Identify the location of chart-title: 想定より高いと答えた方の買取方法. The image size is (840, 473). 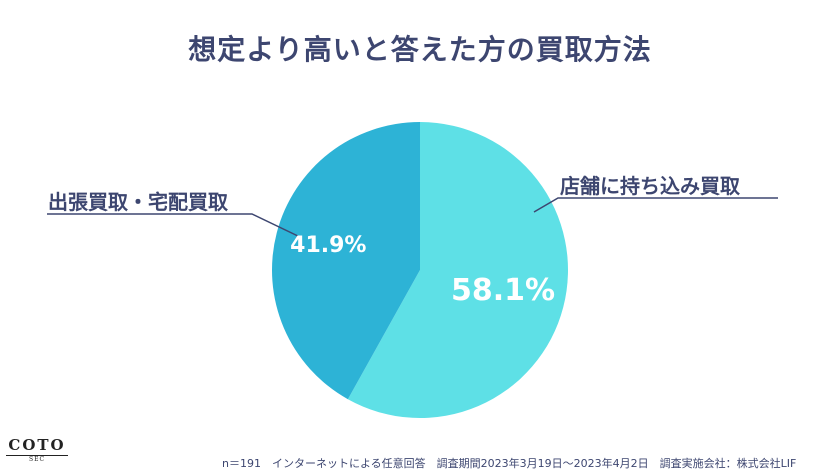
(420, 49).